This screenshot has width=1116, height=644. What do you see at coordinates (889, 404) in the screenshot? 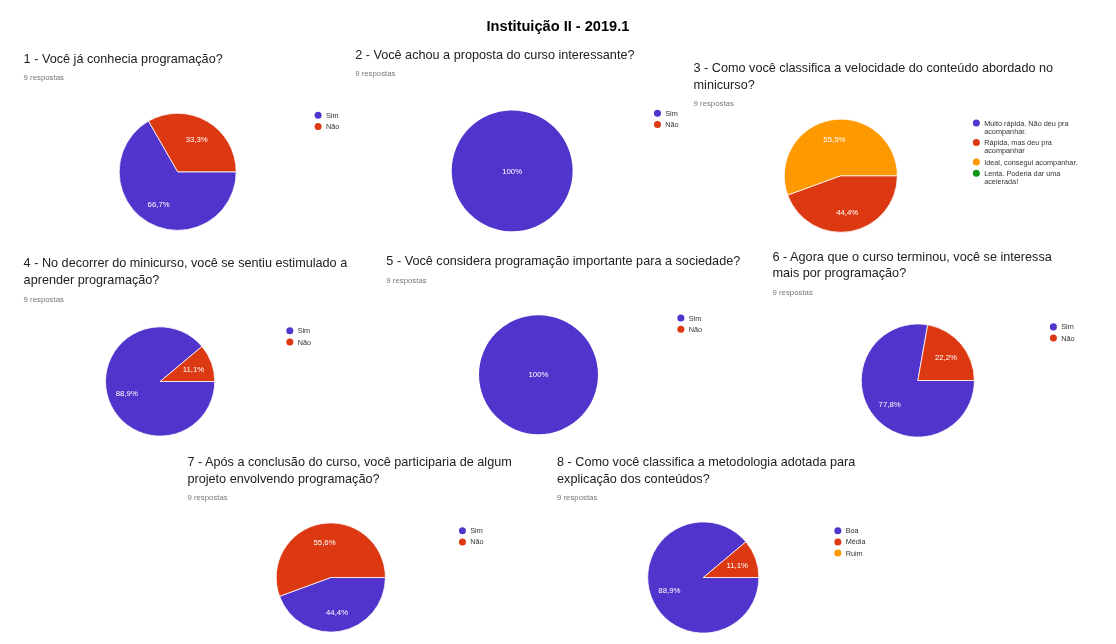
I see `data-label: 77,8%` at bounding box center [889, 404].